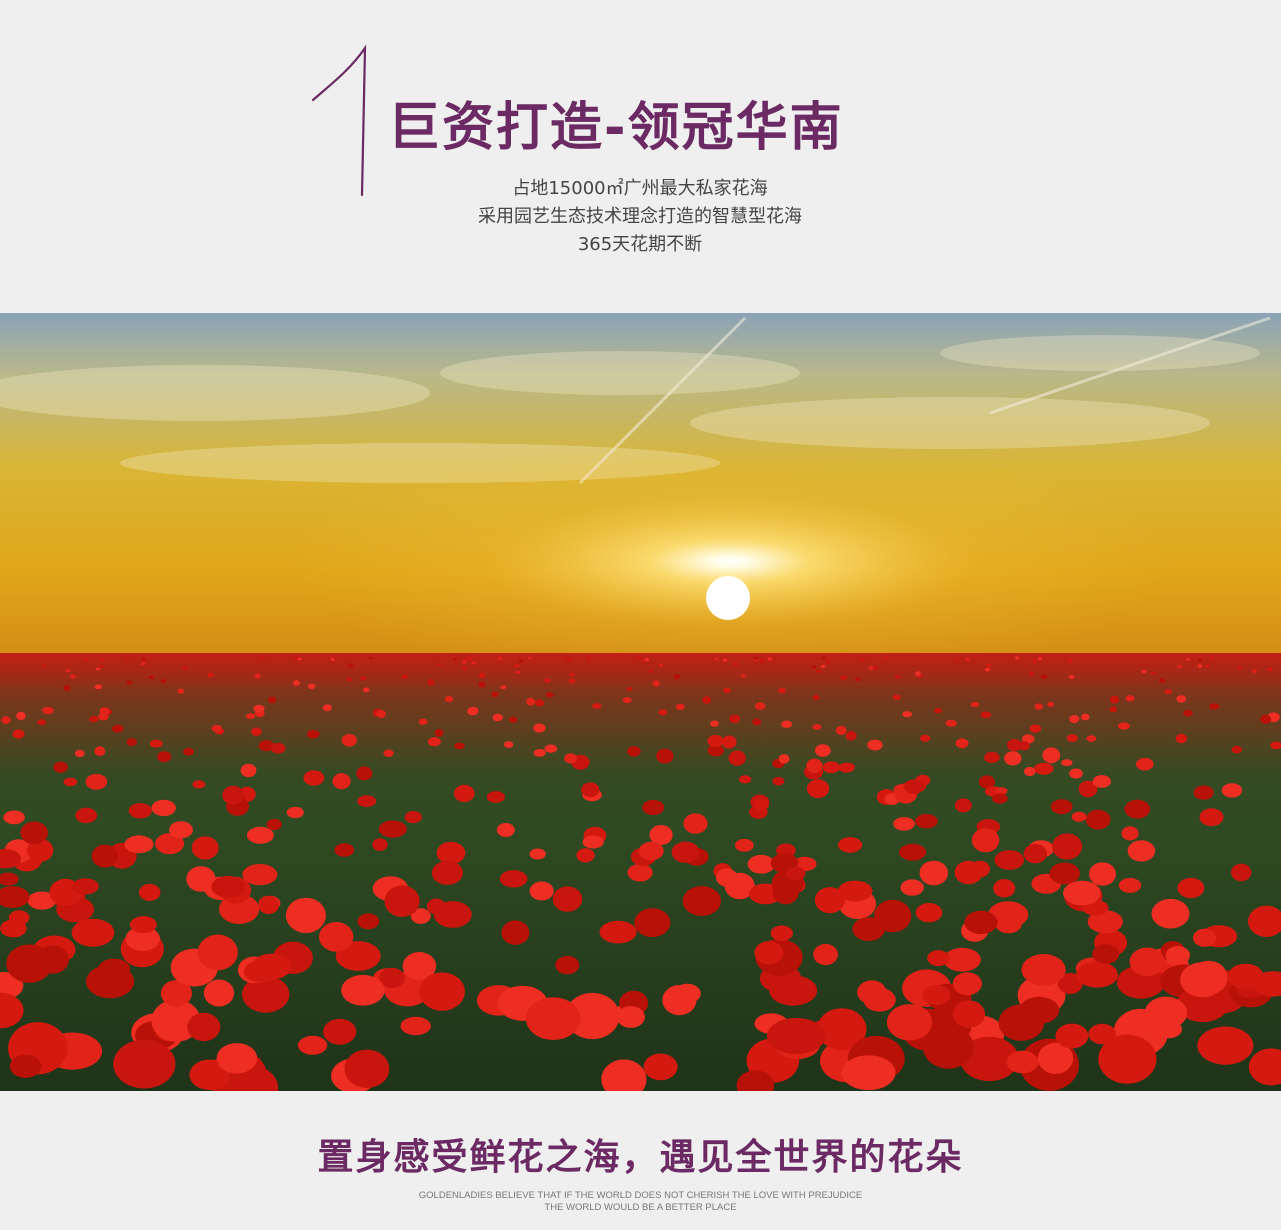 The height and width of the screenshot is (1230, 1281). I want to click on description-line: 采用园艺生态技术理念打造的智慧型花海, so click(640, 216).